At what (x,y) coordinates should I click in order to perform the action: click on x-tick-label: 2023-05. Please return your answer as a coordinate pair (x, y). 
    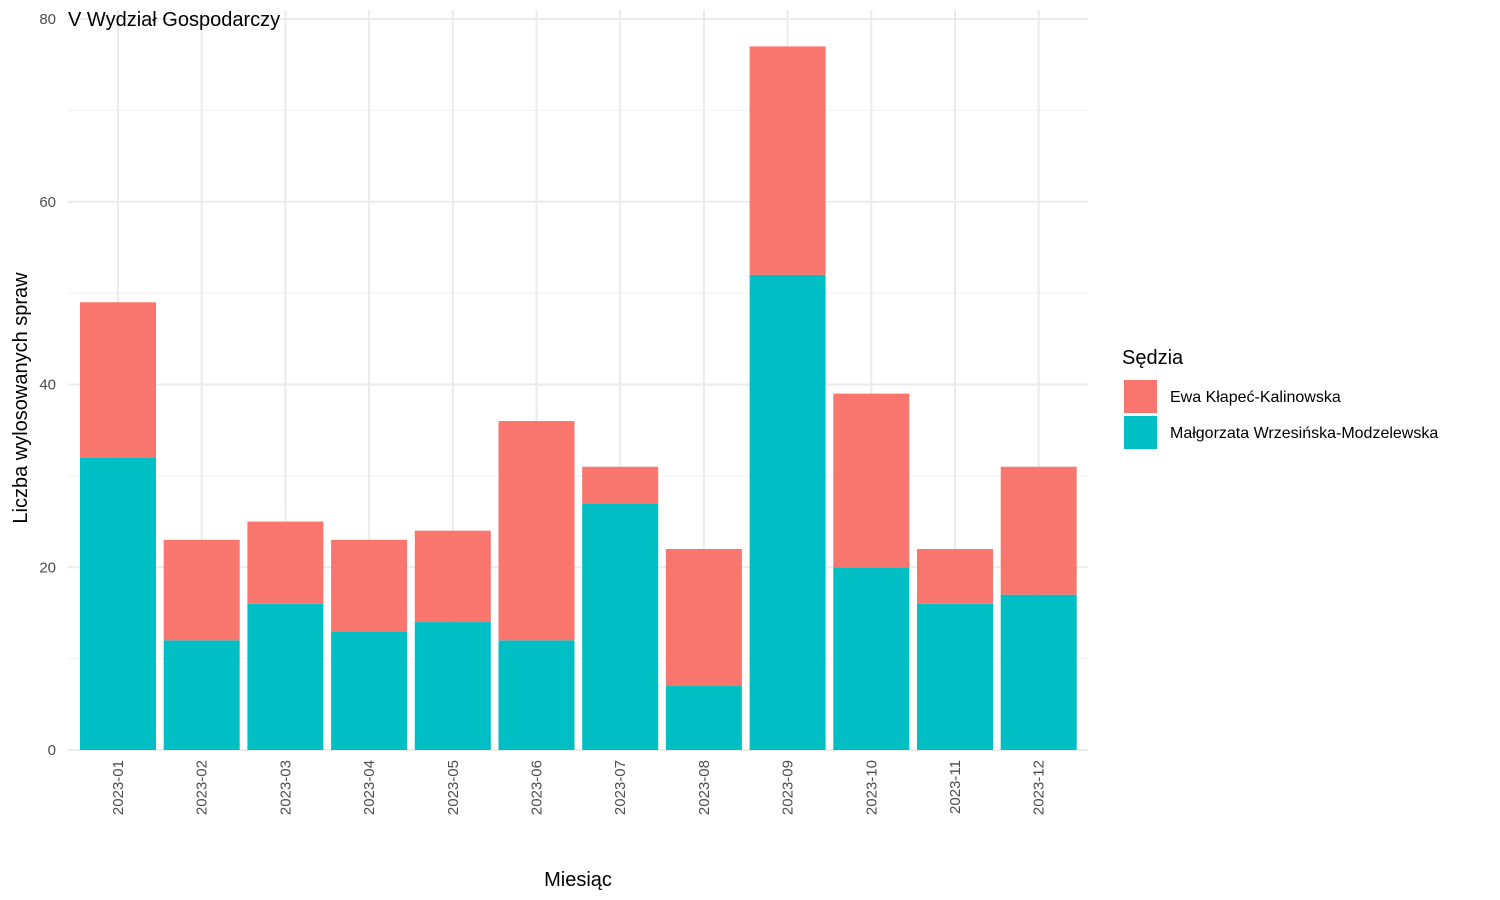
    Looking at the image, I should click on (453, 787).